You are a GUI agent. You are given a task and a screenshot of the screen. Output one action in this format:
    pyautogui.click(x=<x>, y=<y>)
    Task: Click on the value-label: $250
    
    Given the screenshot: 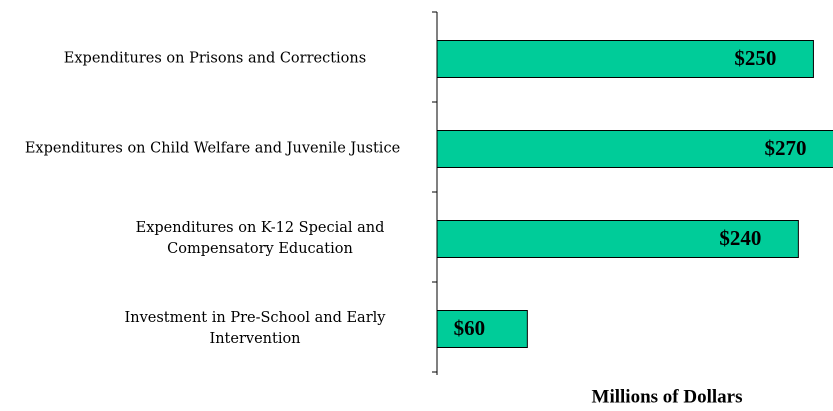 What is the action you would take?
    pyautogui.click(x=755, y=58)
    